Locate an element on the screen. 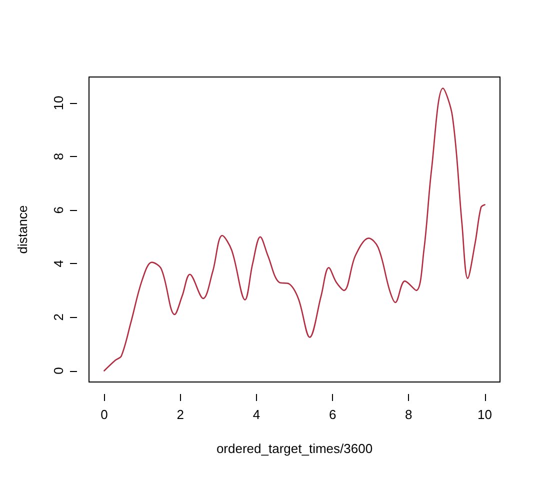 The image size is (540, 478). y-tick-label: 2 is located at coordinates (58, 317).